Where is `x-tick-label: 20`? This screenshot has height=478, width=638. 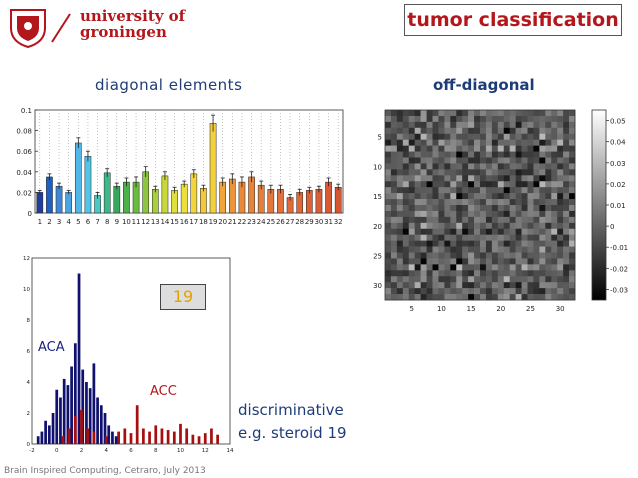 x-tick-label: 20 is located at coordinates (500, 309).